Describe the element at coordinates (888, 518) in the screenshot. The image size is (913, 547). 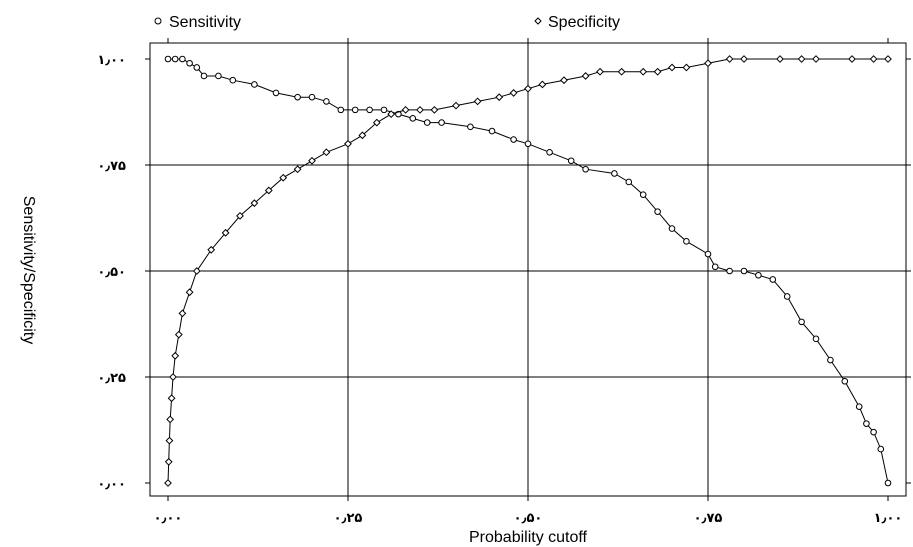
I see `x-tick-label-4: ۱٫۰۰` at that location.